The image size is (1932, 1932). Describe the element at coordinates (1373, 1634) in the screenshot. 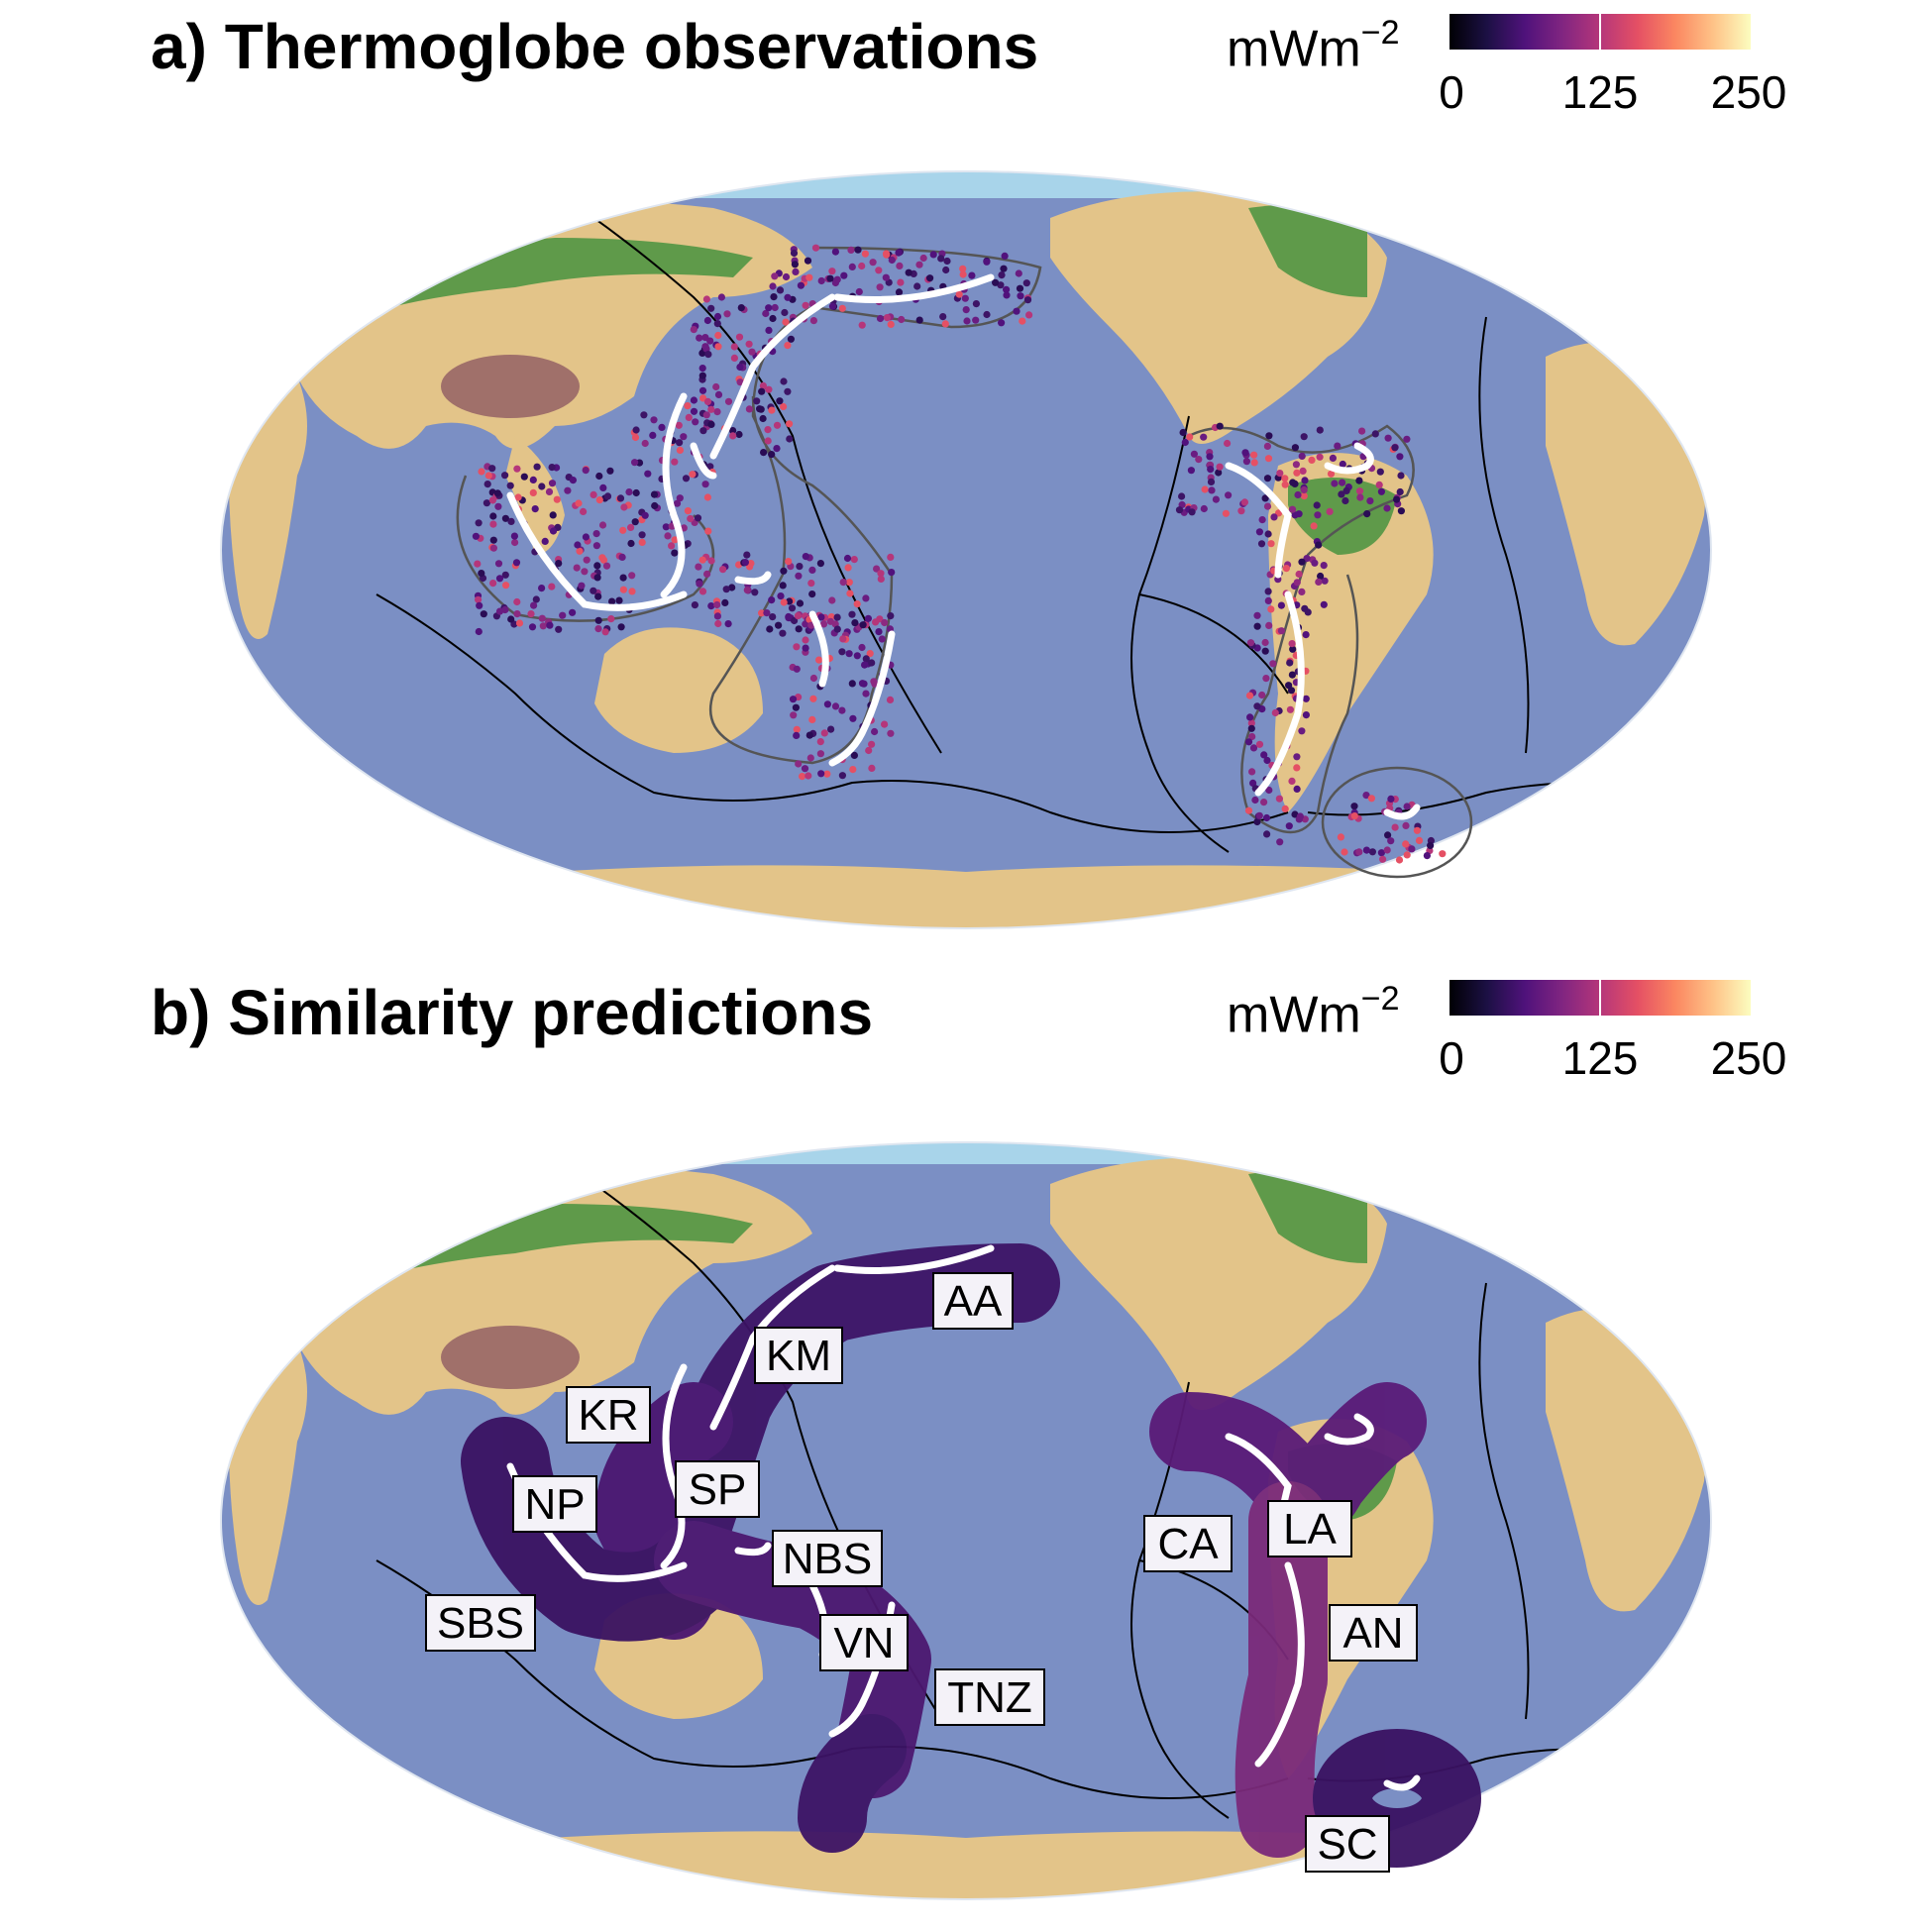

I see `svg-text: AN` at that location.